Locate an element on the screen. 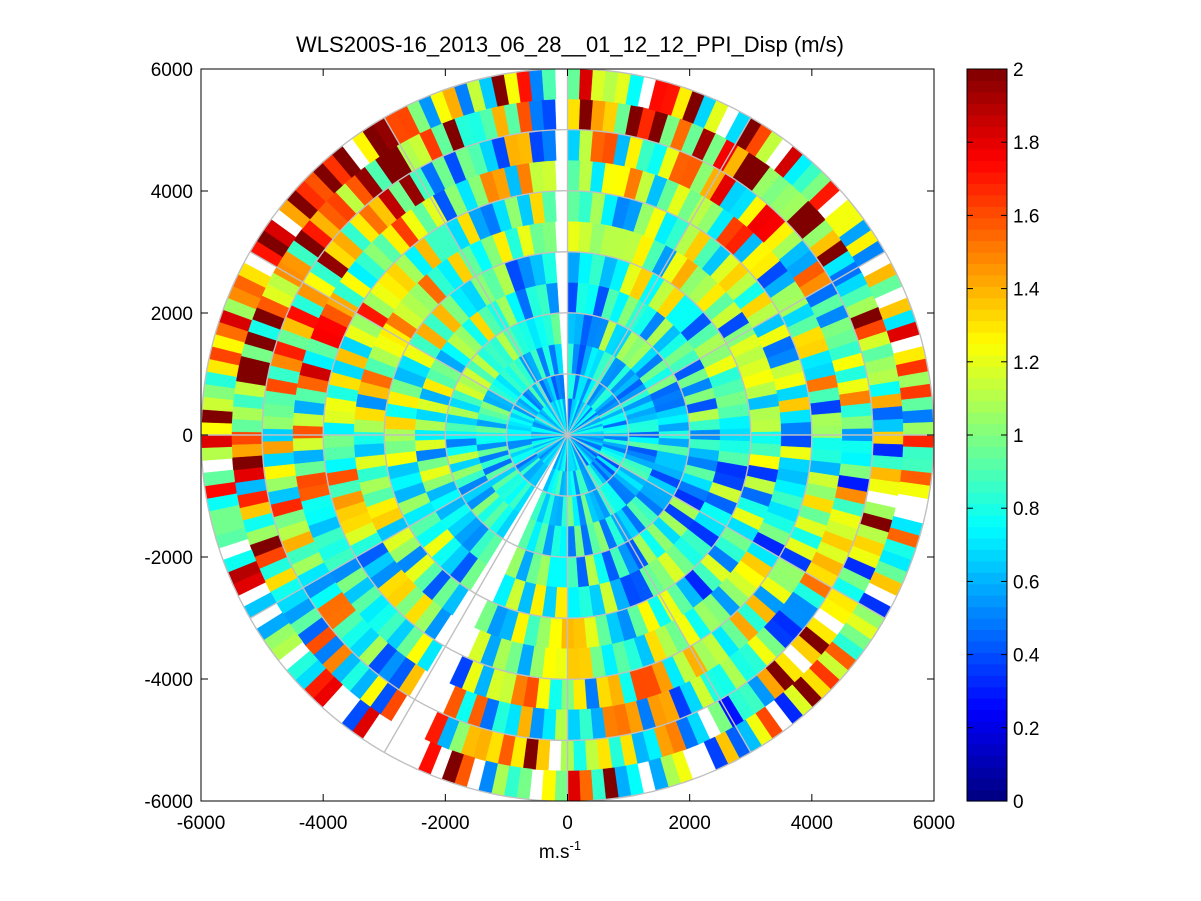 The width and height of the screenshot is (1201, 901). x-axis-label: m.s-1 is located at coordinates (560, 850).